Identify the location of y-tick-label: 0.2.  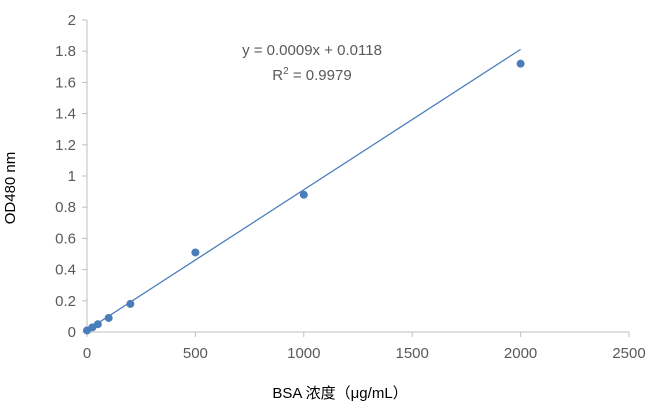
(65, 301).